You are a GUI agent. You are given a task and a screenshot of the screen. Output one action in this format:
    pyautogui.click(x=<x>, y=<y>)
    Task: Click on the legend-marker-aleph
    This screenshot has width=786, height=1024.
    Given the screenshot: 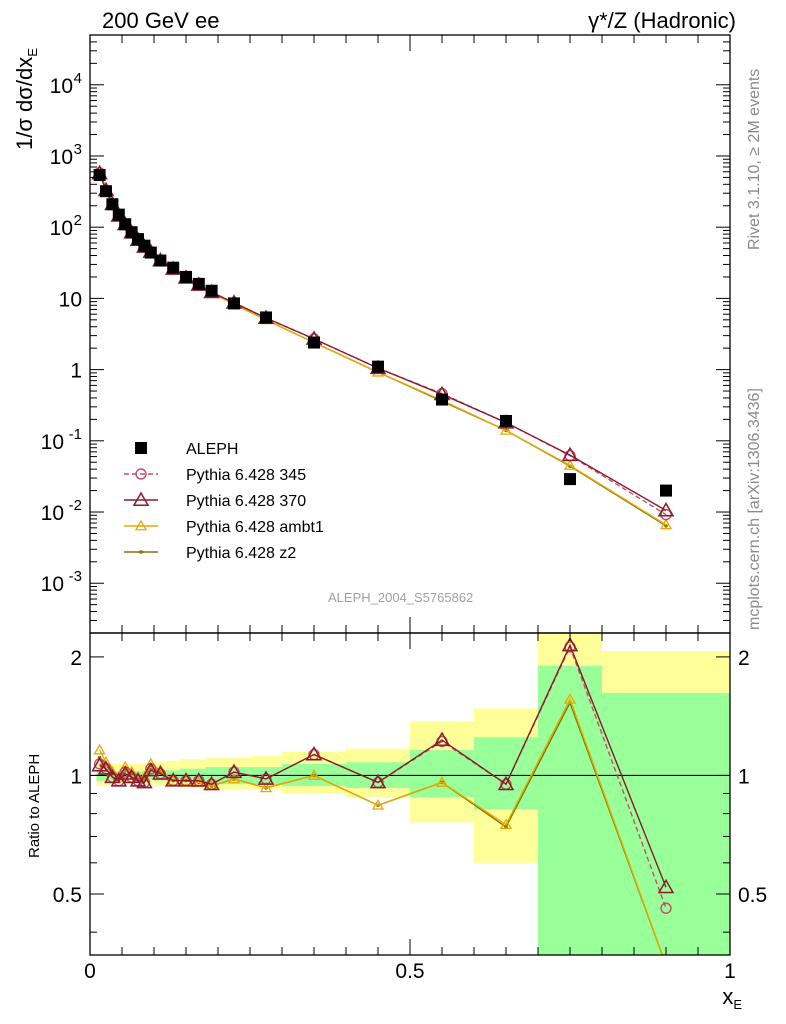 What is the action you would take?
    pyautogui.click(x=141, y=448)
    